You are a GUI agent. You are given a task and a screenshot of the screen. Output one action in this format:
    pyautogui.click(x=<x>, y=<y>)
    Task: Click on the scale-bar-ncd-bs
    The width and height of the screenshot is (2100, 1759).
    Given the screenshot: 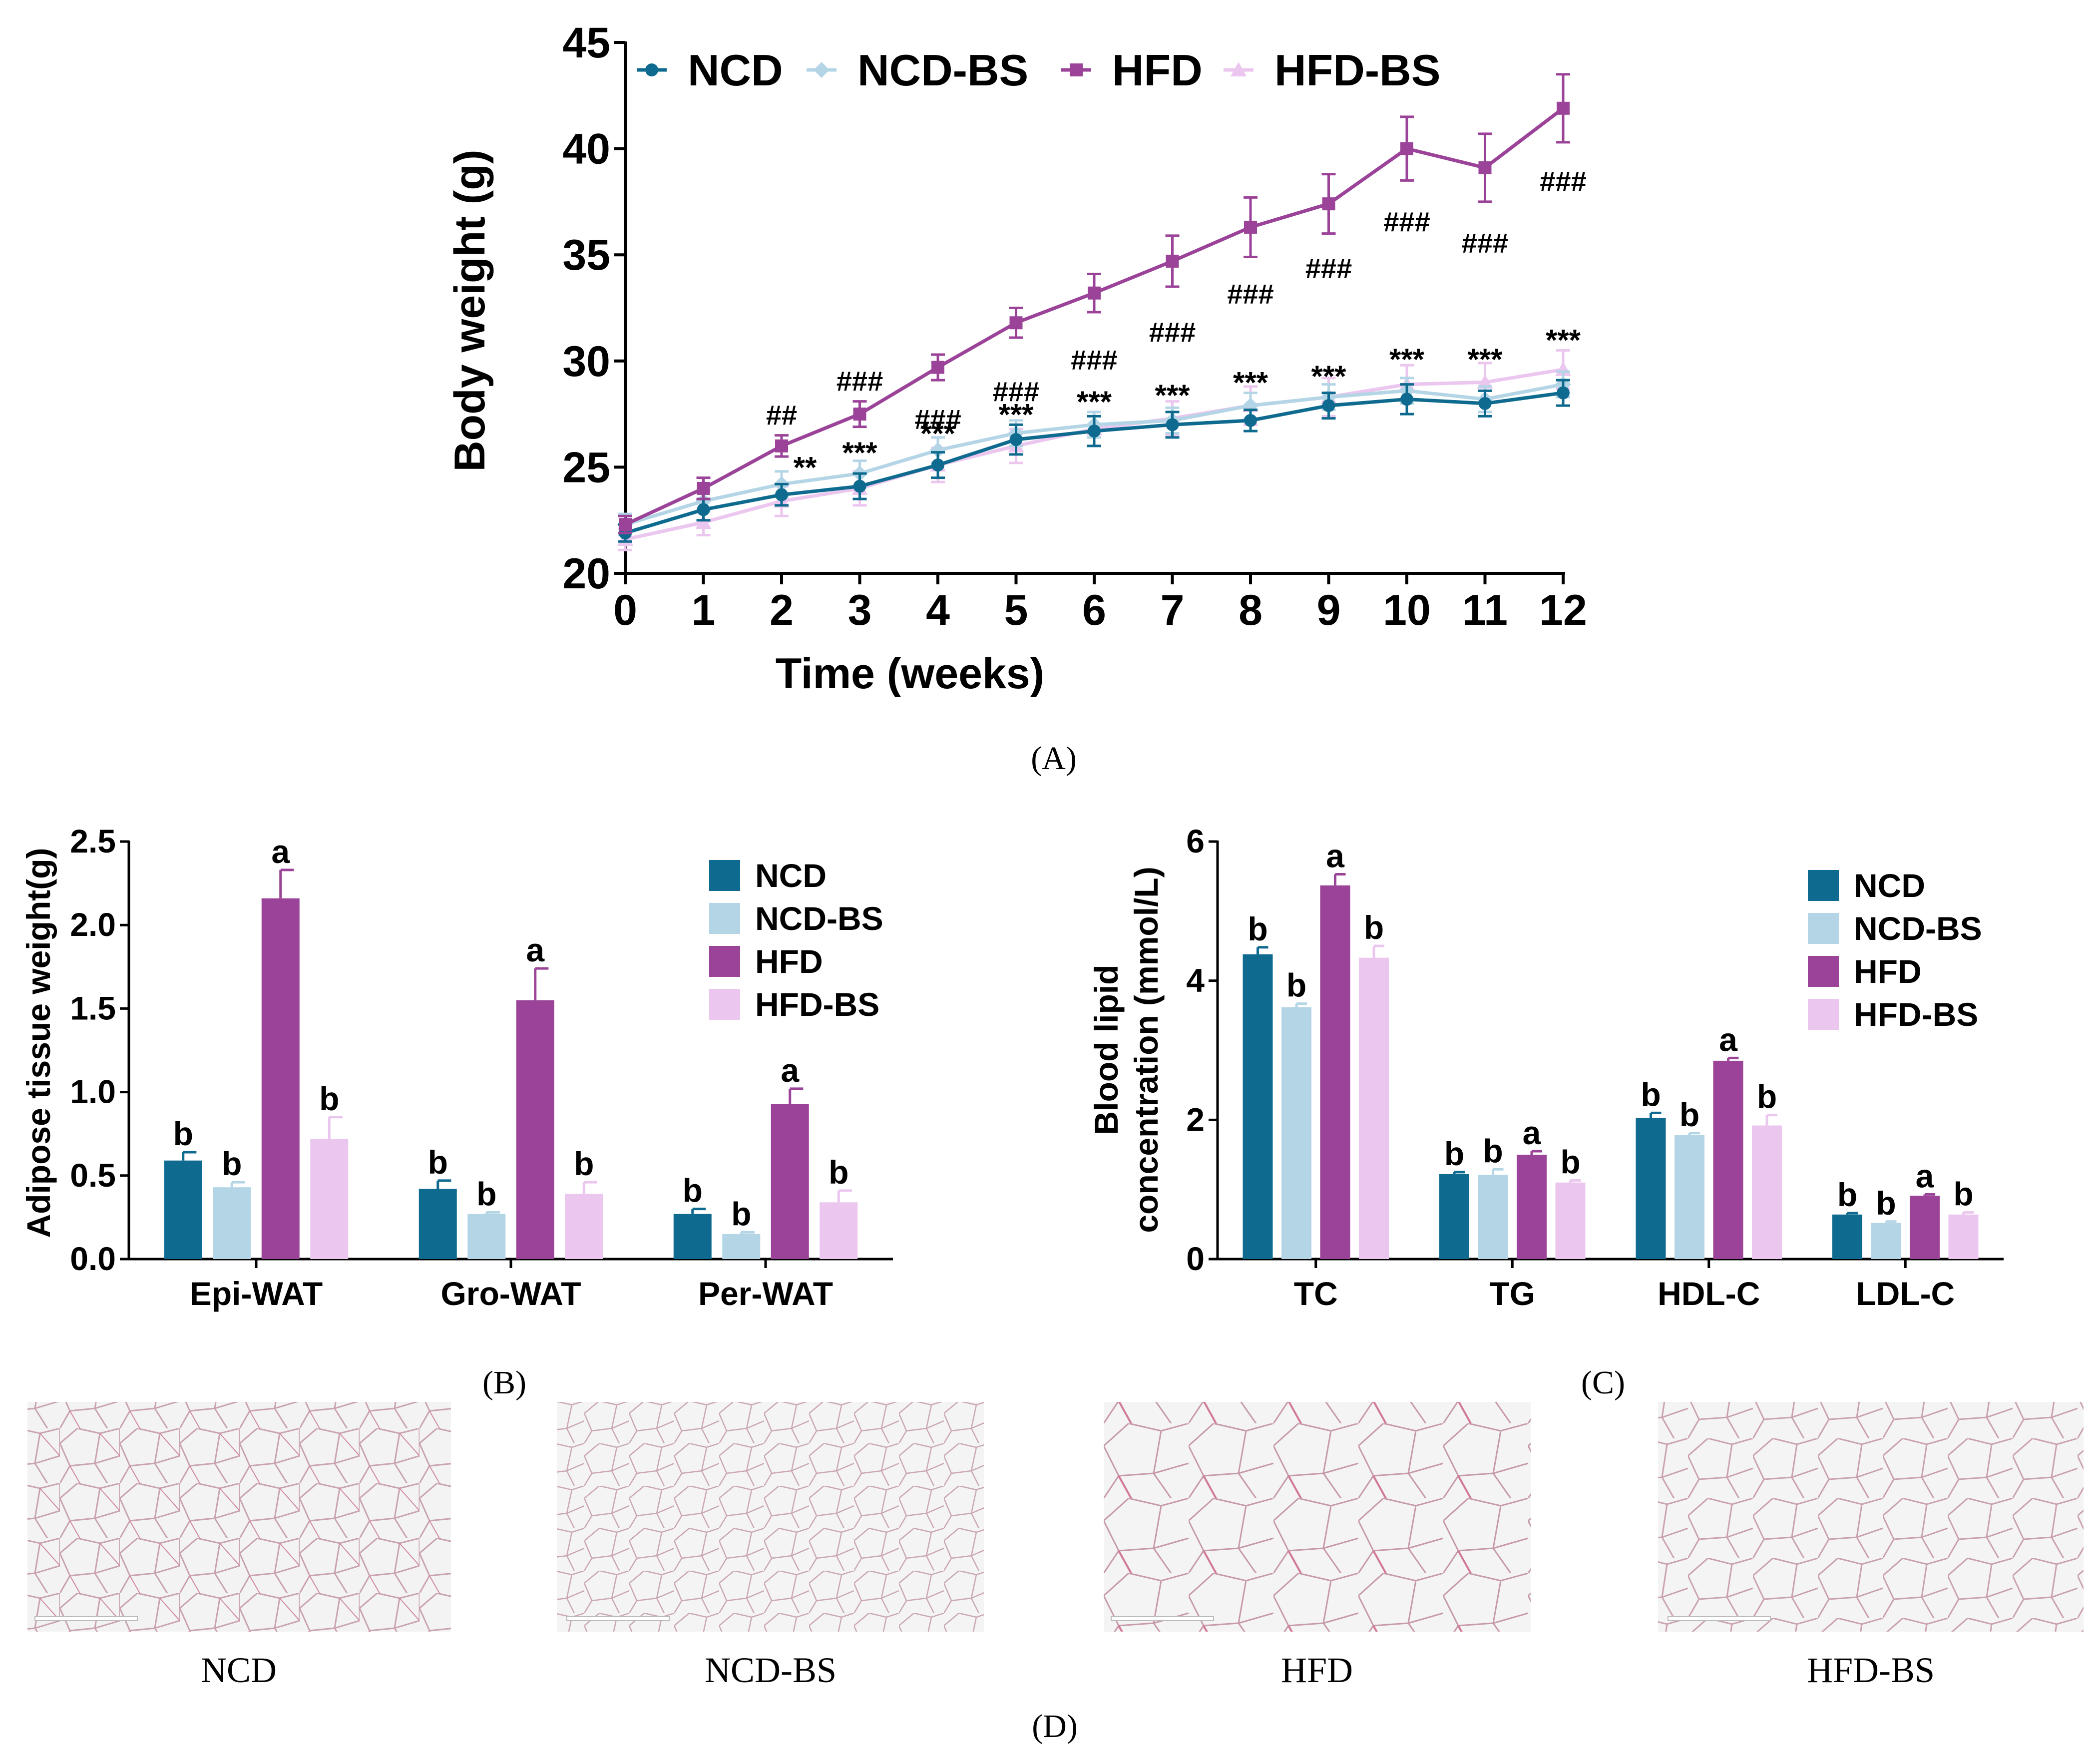 What is the action you would take?
    pyautogui.click(x=618, y=1618)
    